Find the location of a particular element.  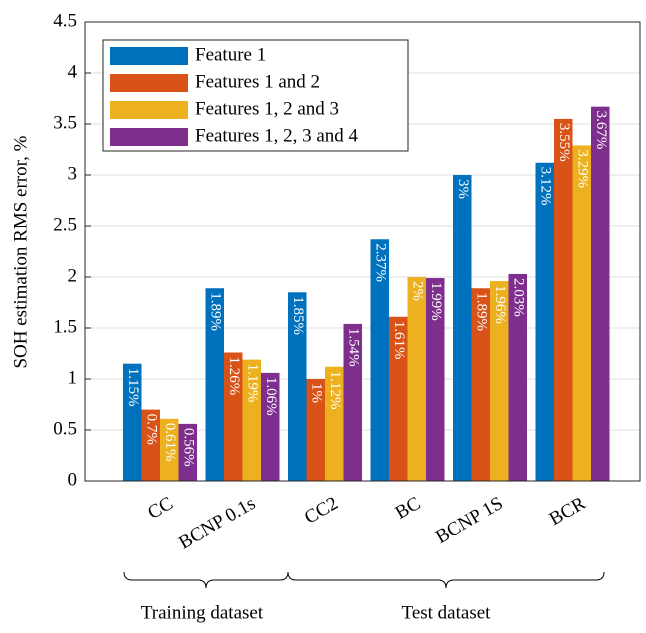

value-label: 2% is located at coordinates (417, 291).